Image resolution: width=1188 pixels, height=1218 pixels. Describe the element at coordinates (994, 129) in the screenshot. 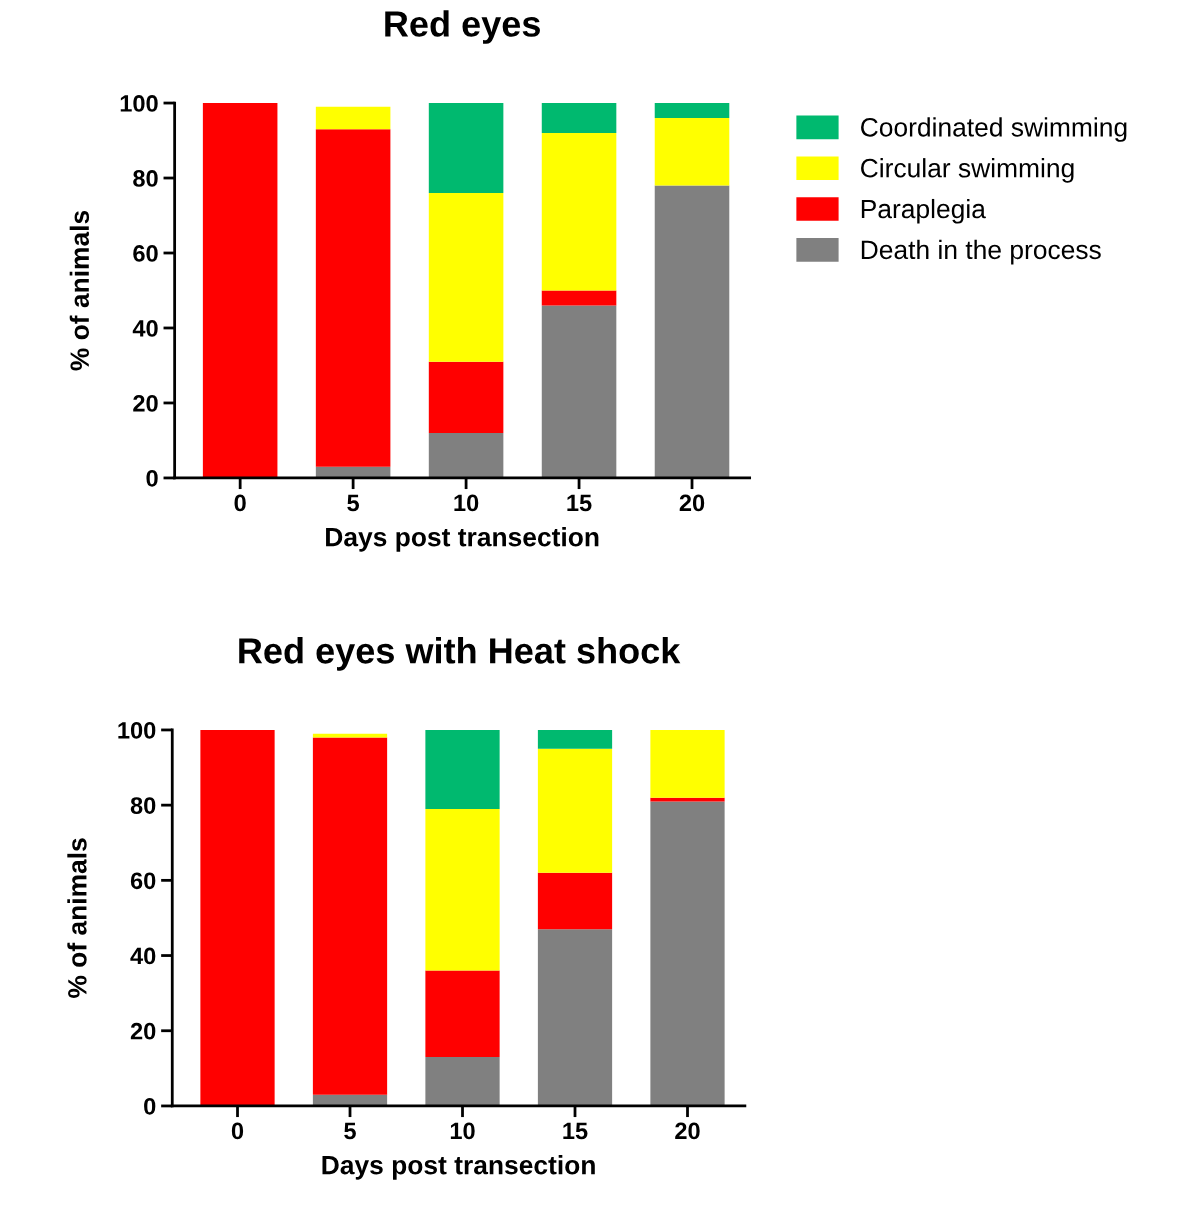

I see `legend-label: Coordinated swimming` at that location.